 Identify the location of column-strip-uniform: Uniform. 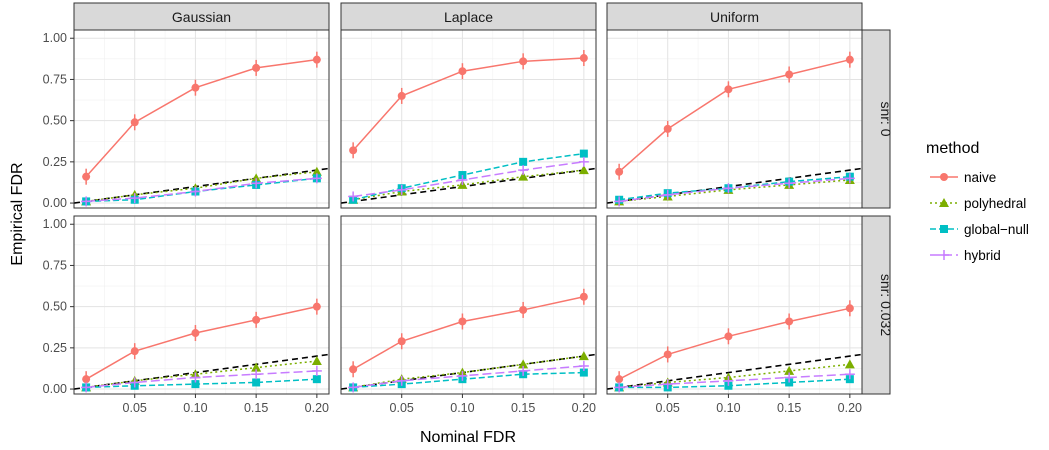
(734, 16).